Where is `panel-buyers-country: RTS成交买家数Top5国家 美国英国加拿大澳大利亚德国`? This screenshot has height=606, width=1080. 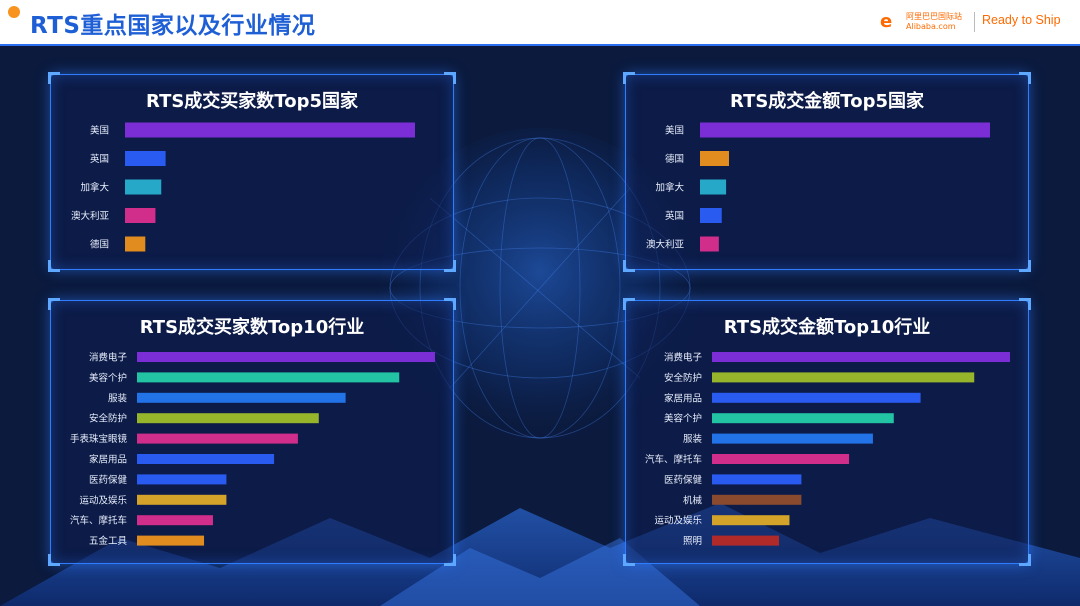 panel-buyers-country: RTS成交买家数Top5国家 美国英国加拿大澳大利亚德国 is located at coordinates (252, 172).